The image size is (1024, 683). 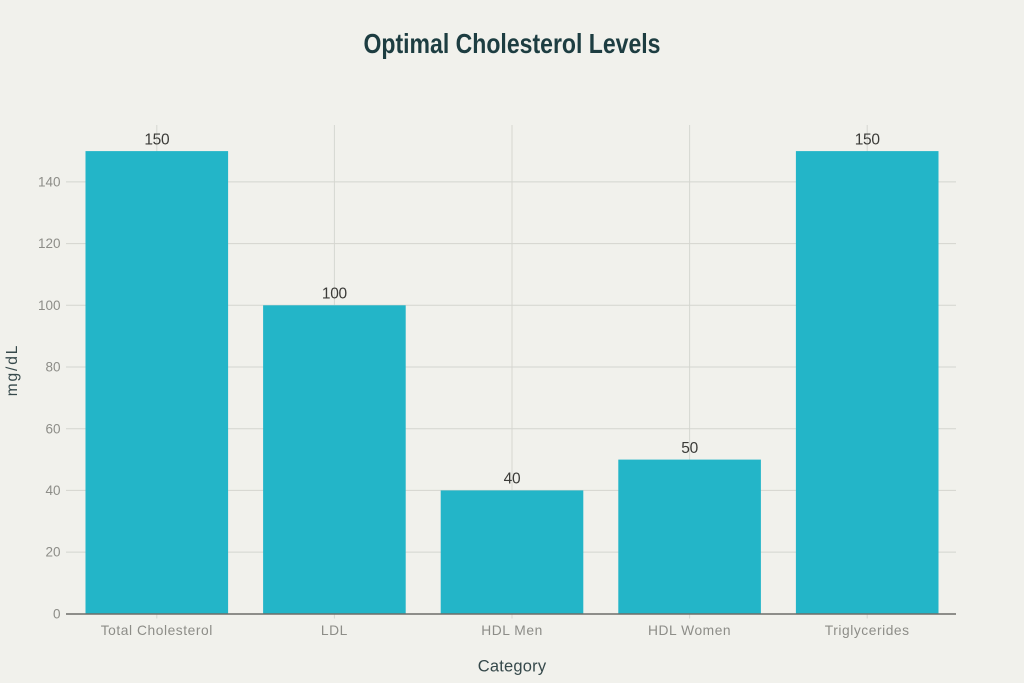 I want to click on svg-text: Category, so click(x=512, y=667).